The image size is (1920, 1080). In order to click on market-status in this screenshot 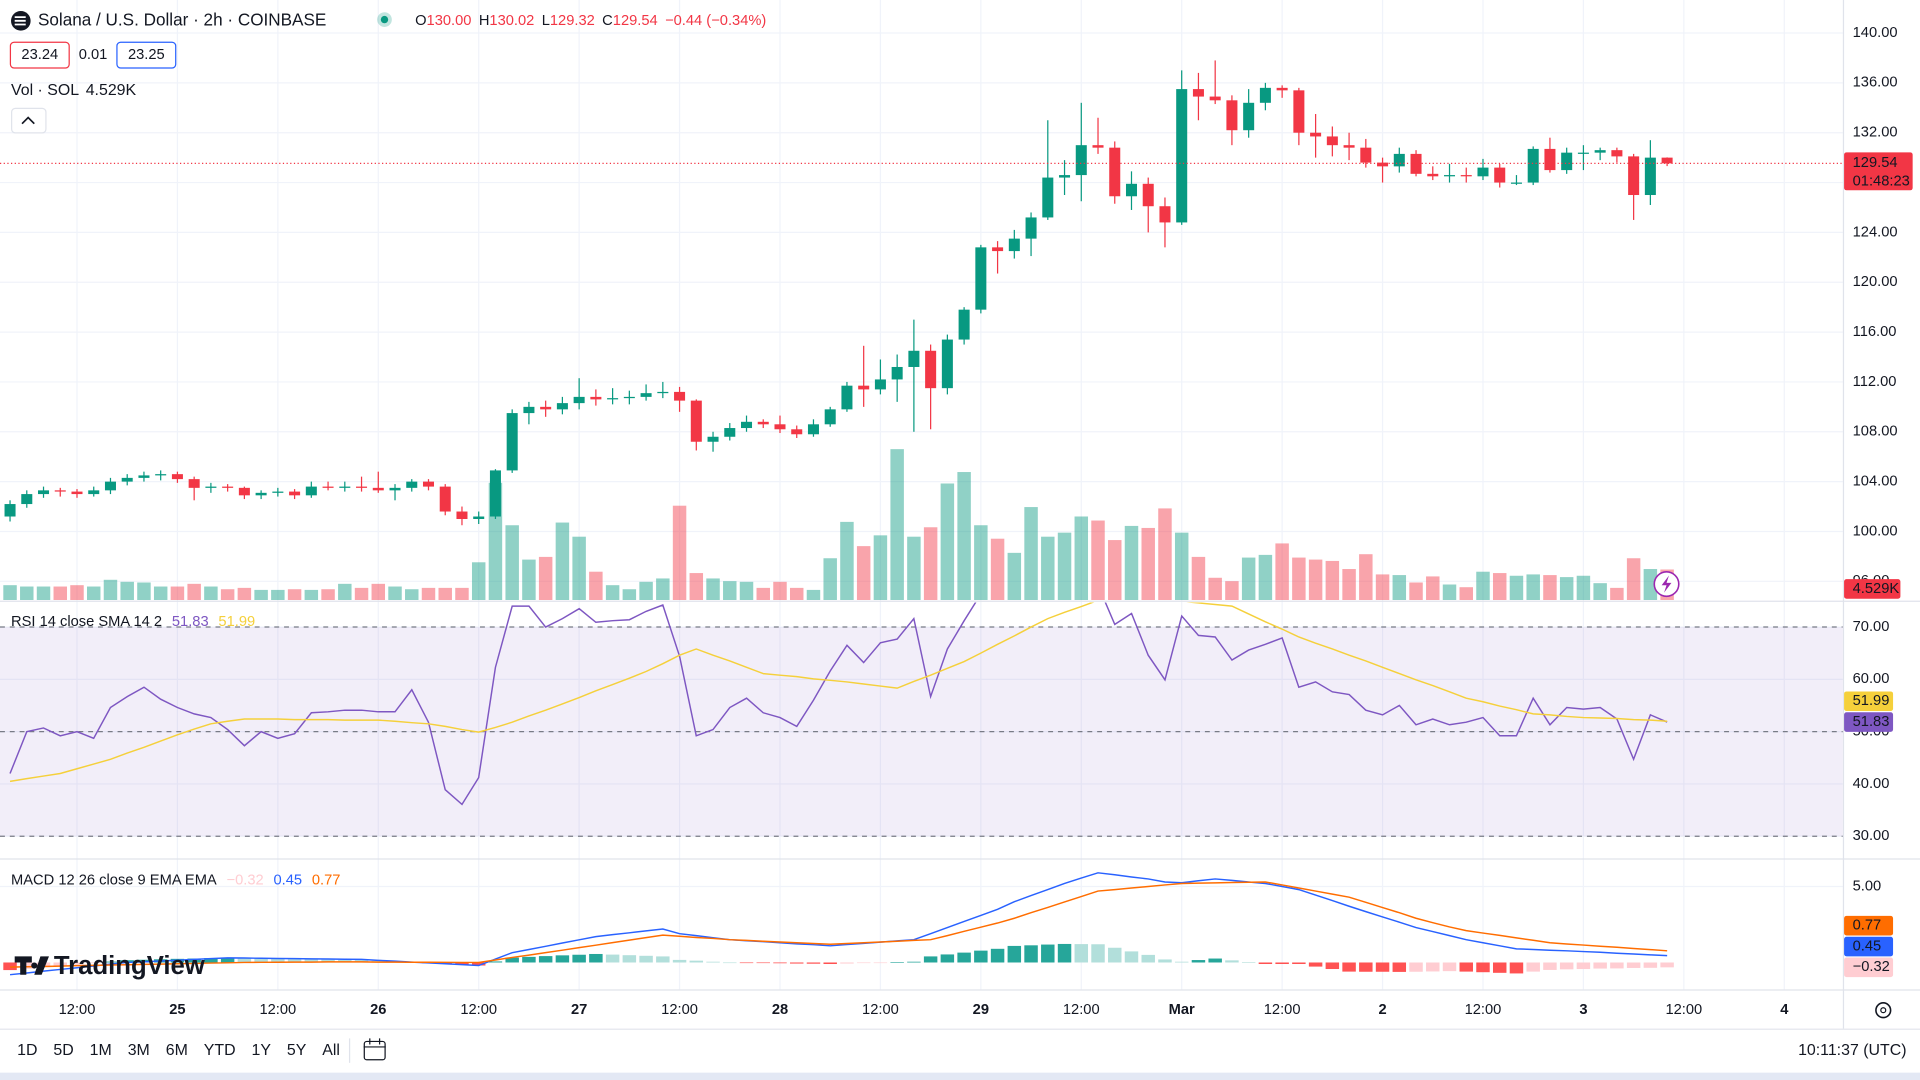, I will do `click(384, 19)`.